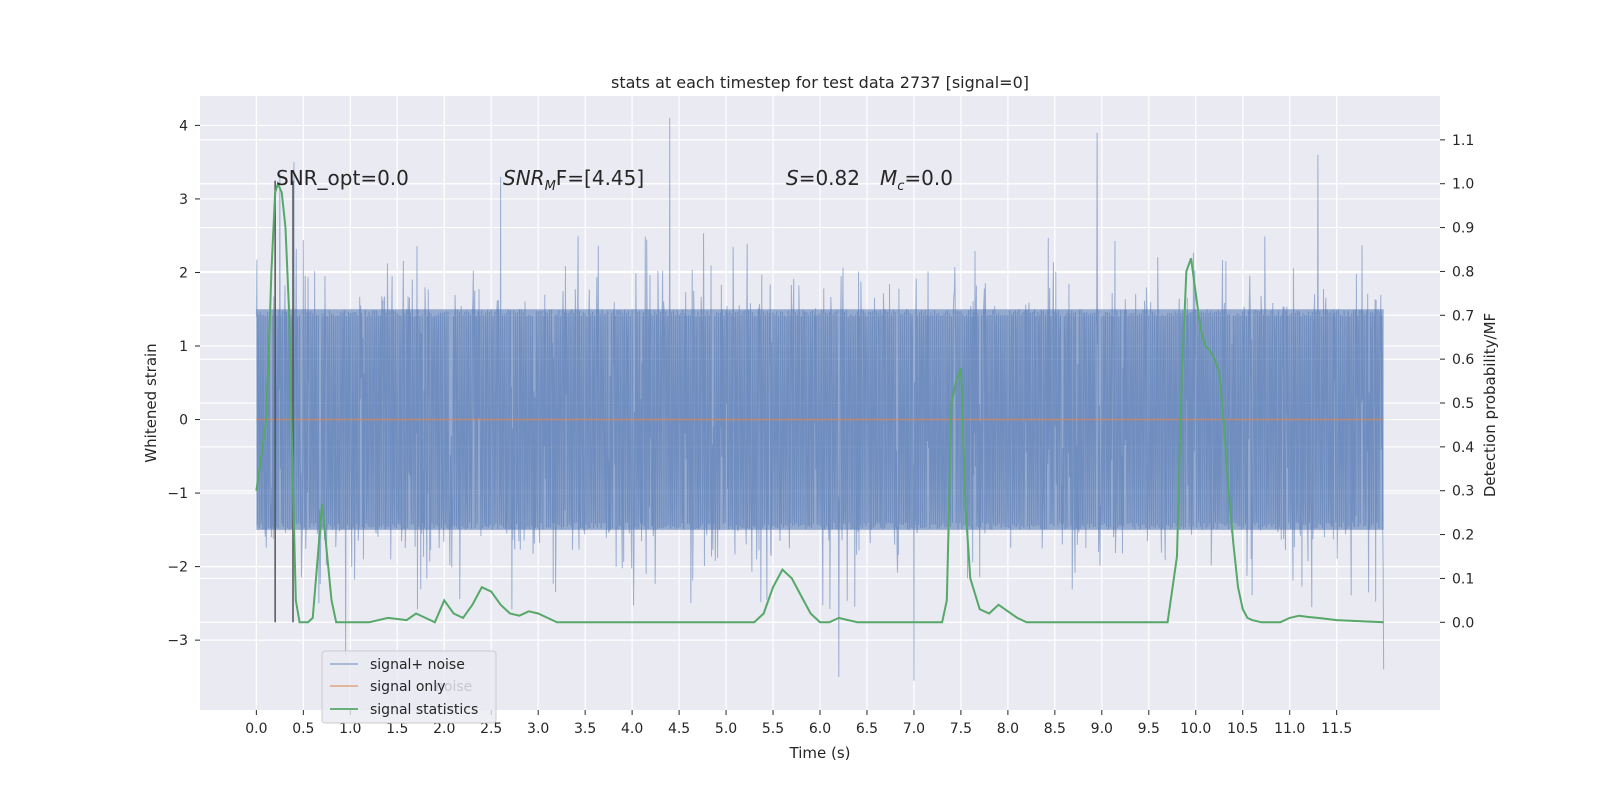  What do you see at coordinates (397, 729) in the screenshot?
I see `x-tick-label: 1.5` at bounding box center [397, 729].